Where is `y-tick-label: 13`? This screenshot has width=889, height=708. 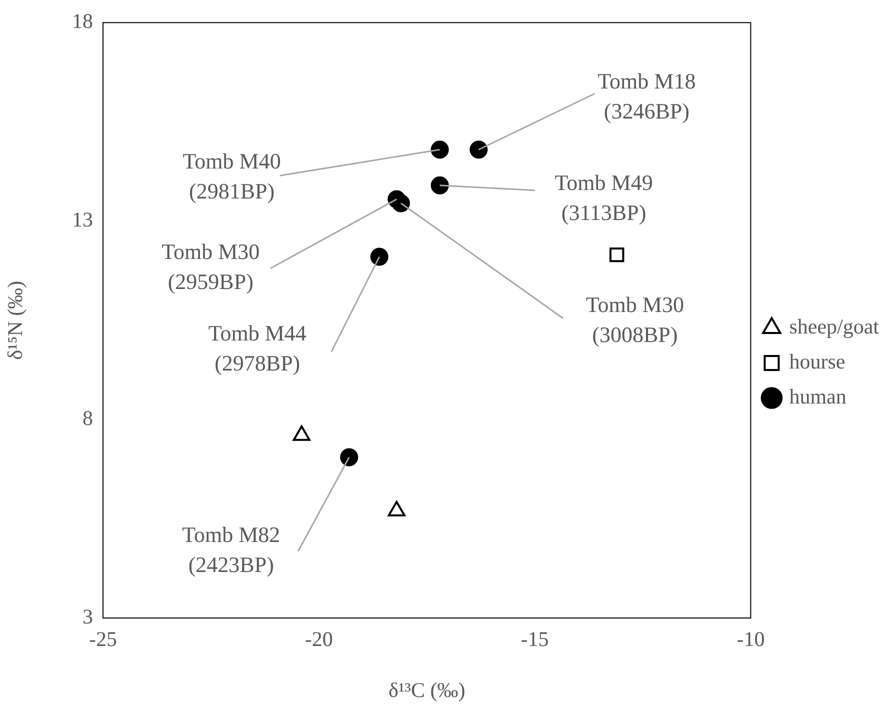
y-tick-label: 13 is located at coordinates (82, 220).